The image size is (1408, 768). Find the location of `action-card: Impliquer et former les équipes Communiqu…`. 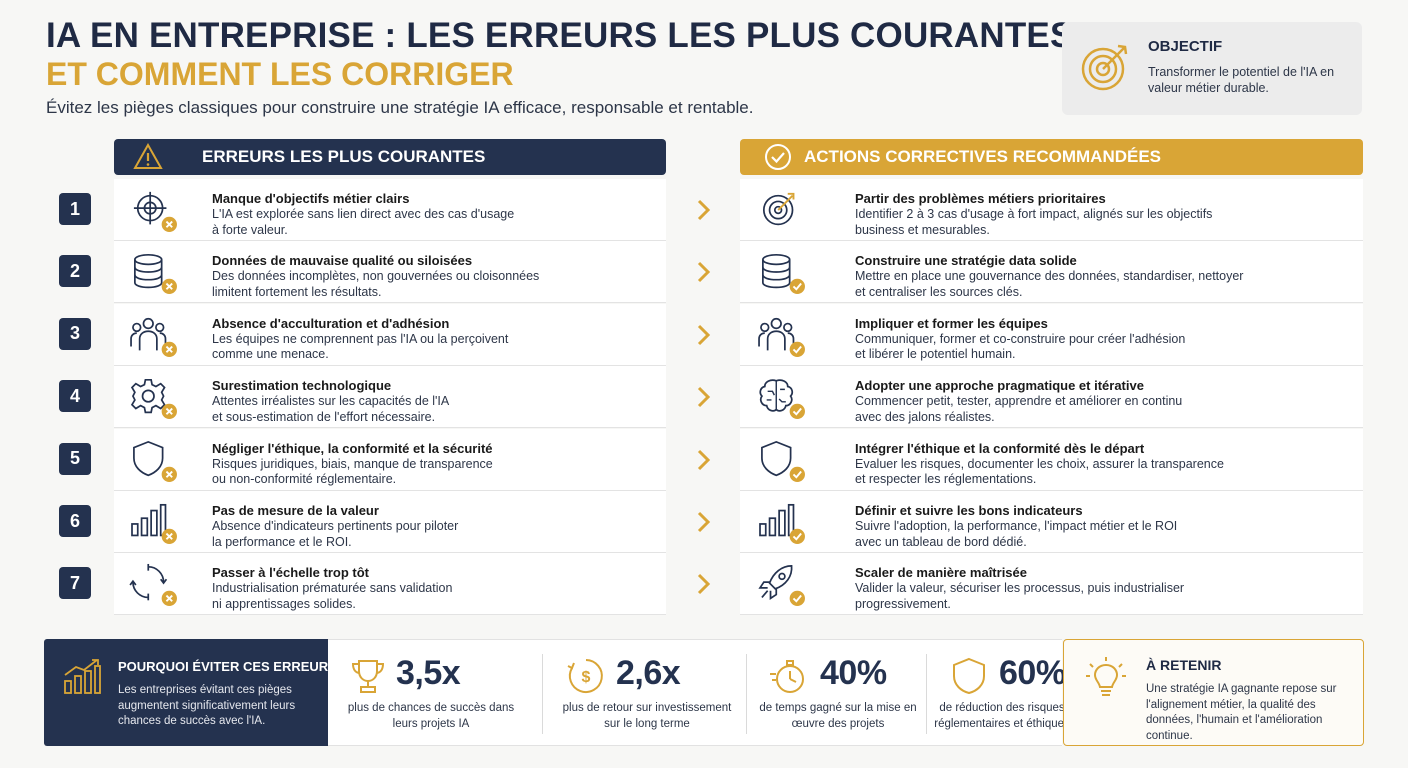

action-card: Impliquer et former les équipes Communiqu… is located at coordinates (1051, 334).